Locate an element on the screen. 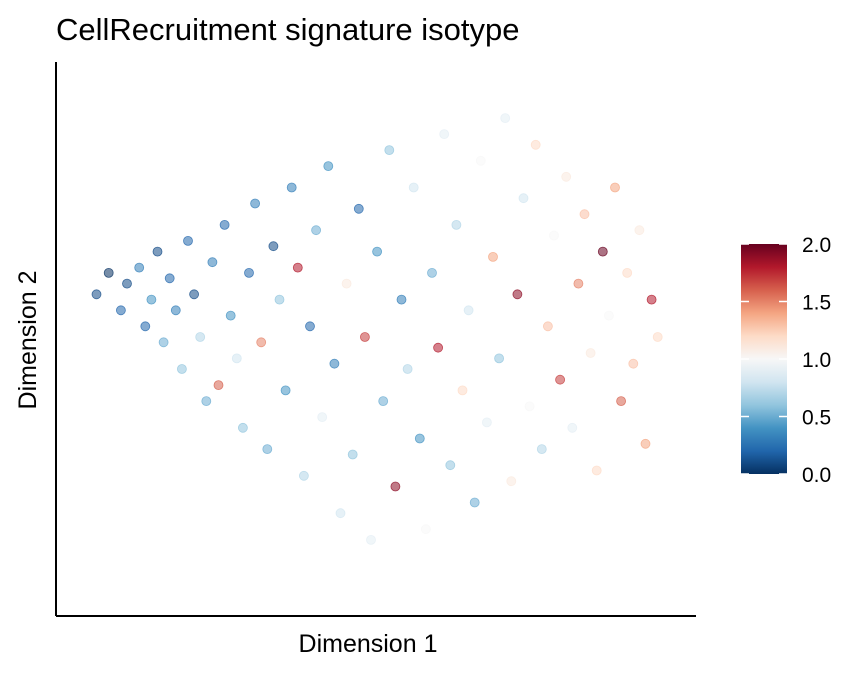  chart-title: CellRecruitment signature isotype is located at coordinates (288, 29).